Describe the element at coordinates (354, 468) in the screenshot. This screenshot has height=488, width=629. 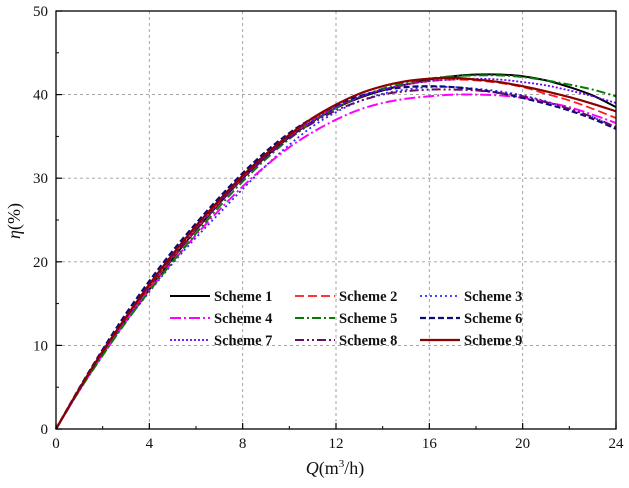
I see `x-axis-title-tail: /h)` at that location.